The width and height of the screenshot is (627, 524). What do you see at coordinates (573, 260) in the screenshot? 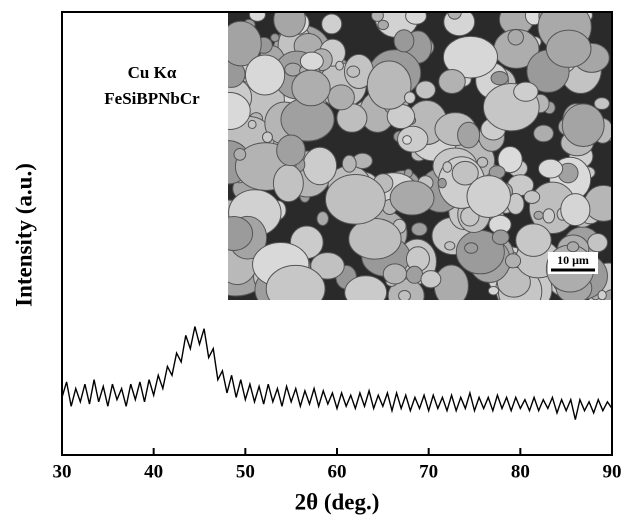
I see `scale-bar-label: 10 μm` at bounding box center [573, 260].